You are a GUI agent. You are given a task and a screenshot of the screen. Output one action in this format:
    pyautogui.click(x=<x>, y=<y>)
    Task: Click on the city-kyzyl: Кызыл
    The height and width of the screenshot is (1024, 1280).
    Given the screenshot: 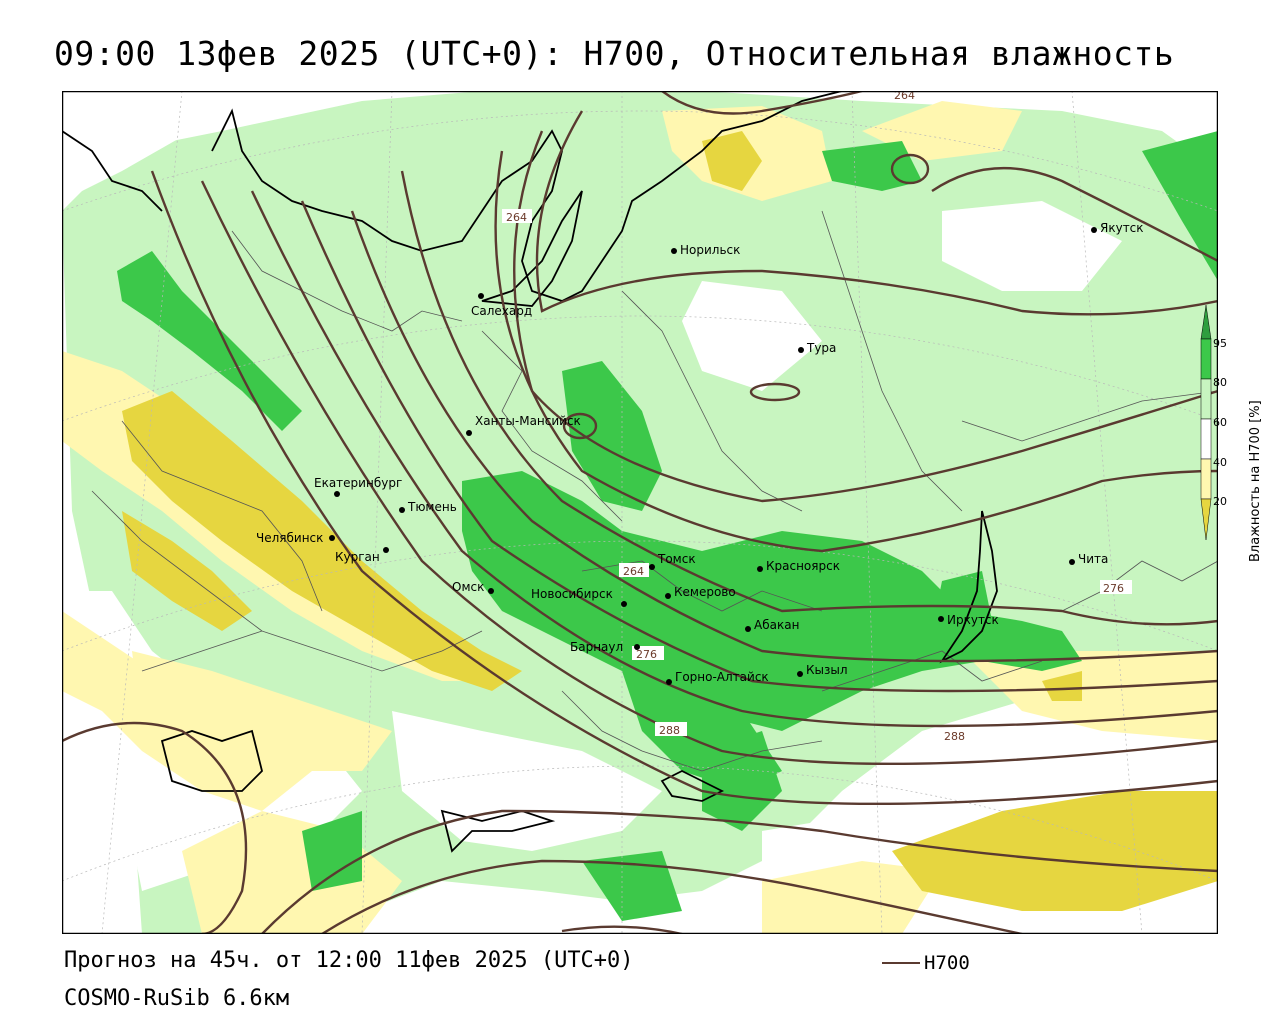 What is the action you would take?
    pyautogui.click(x=822, y=670)
    